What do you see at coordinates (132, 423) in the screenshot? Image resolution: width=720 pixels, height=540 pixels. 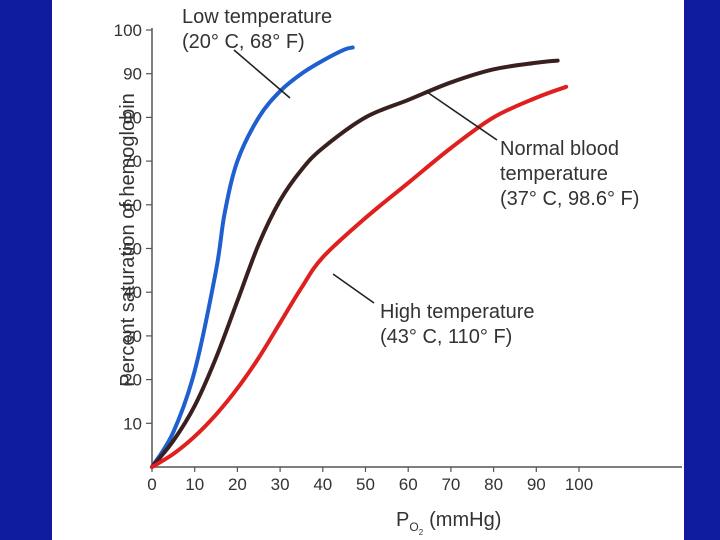 I see `y-tick-label: 10` at bounding box center [132, 423].